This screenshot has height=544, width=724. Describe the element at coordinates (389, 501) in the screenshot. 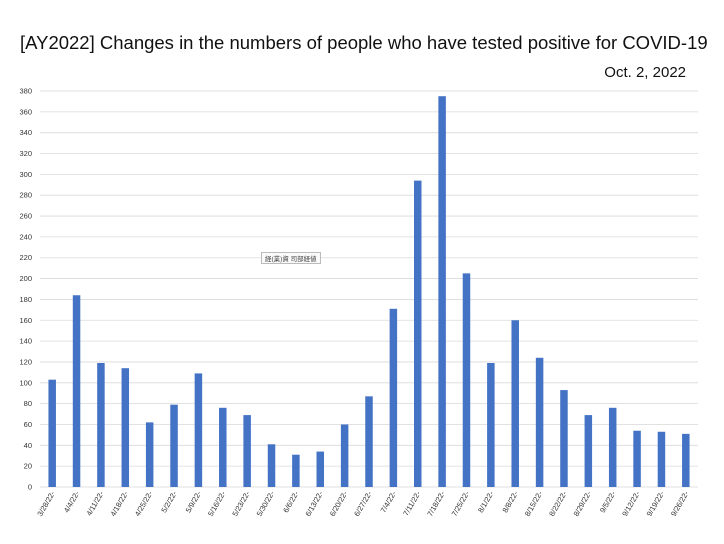

I see `x-tick-label: 7/4/22-` at that location.